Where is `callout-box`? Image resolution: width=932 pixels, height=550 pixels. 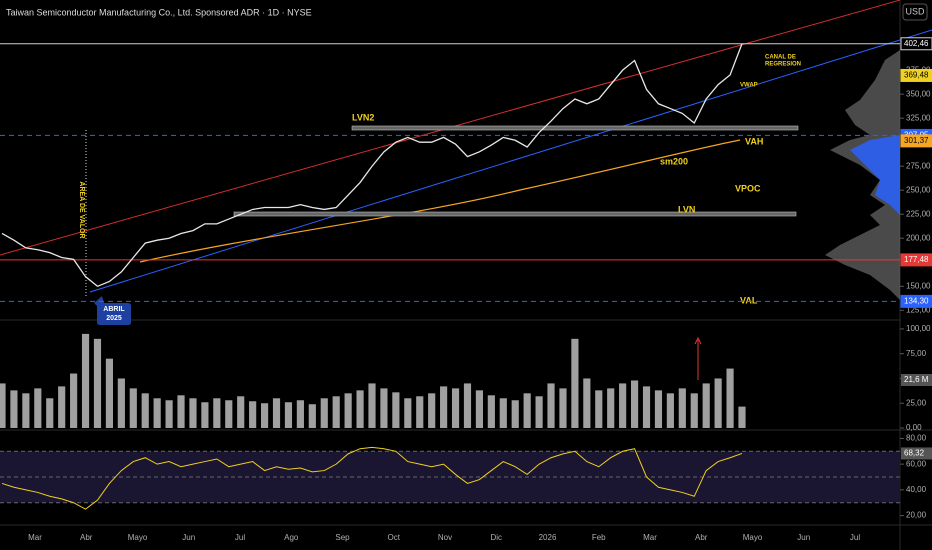
callout-box is located at coordinates (112, 310).